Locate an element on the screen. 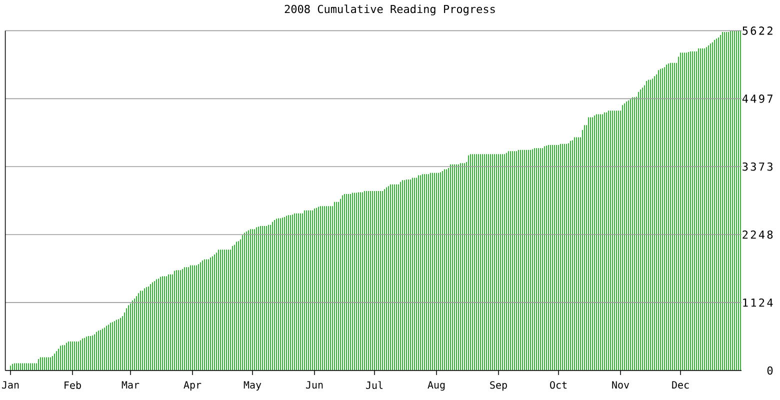 The image size is (780, 400). x-tick-label: May is located at coordinates (253, 386).